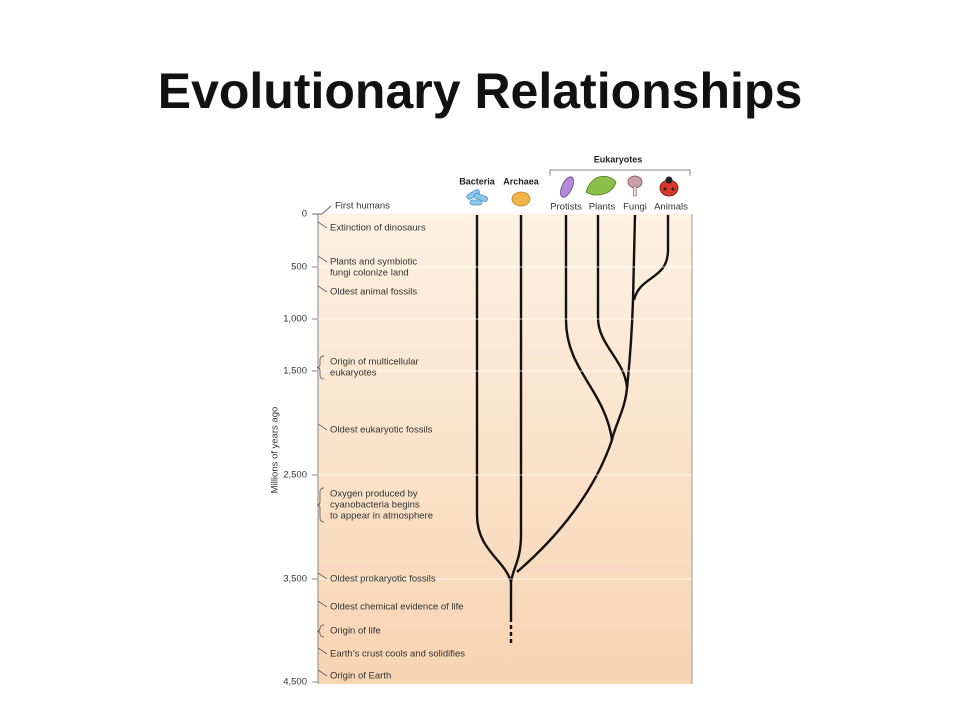 The width and height of the screenshot is (960, 725). Describe the element at coordinates (369, 273) in the screenshot. I see `event-label: fungi colonize land` at that location.